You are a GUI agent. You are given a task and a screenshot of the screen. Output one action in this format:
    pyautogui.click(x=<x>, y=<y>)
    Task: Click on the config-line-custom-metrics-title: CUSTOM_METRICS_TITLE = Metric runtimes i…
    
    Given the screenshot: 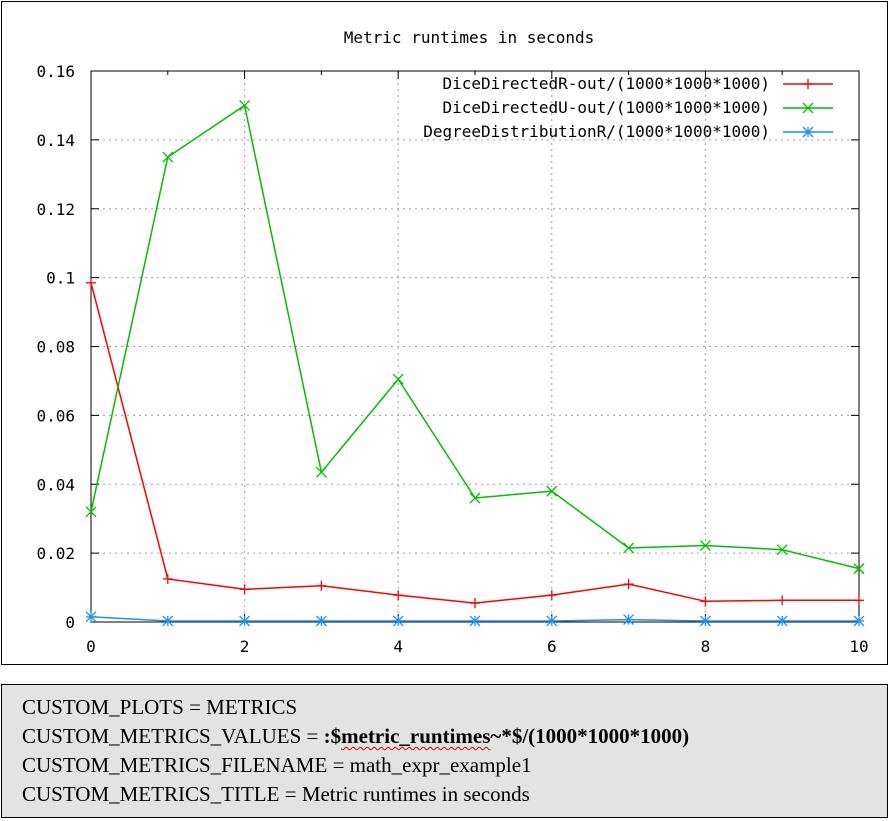 What is the action you would take?
    pyautogui.click(x=454, y=794)
    